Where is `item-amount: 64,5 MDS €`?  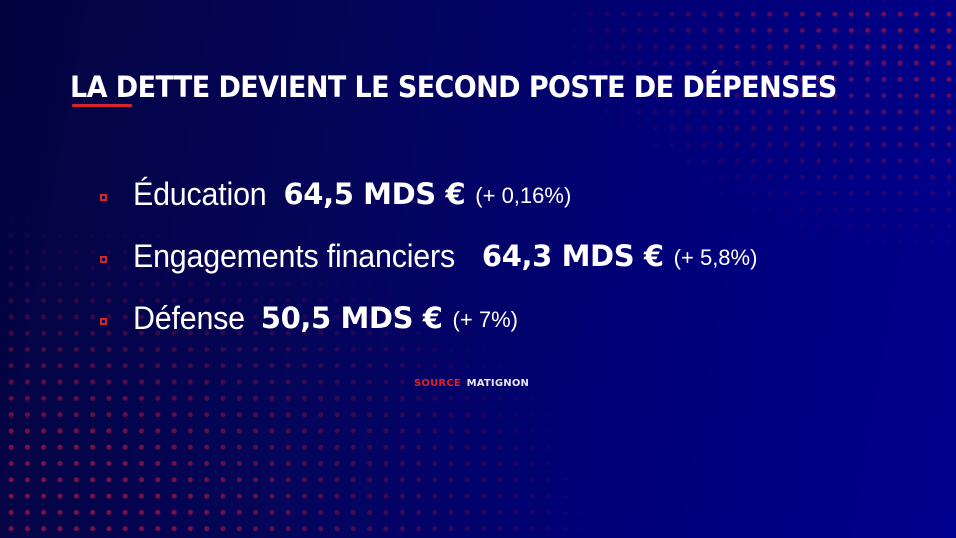 item-amount: 64,5 MDS € is located at coordinates (374, 194).